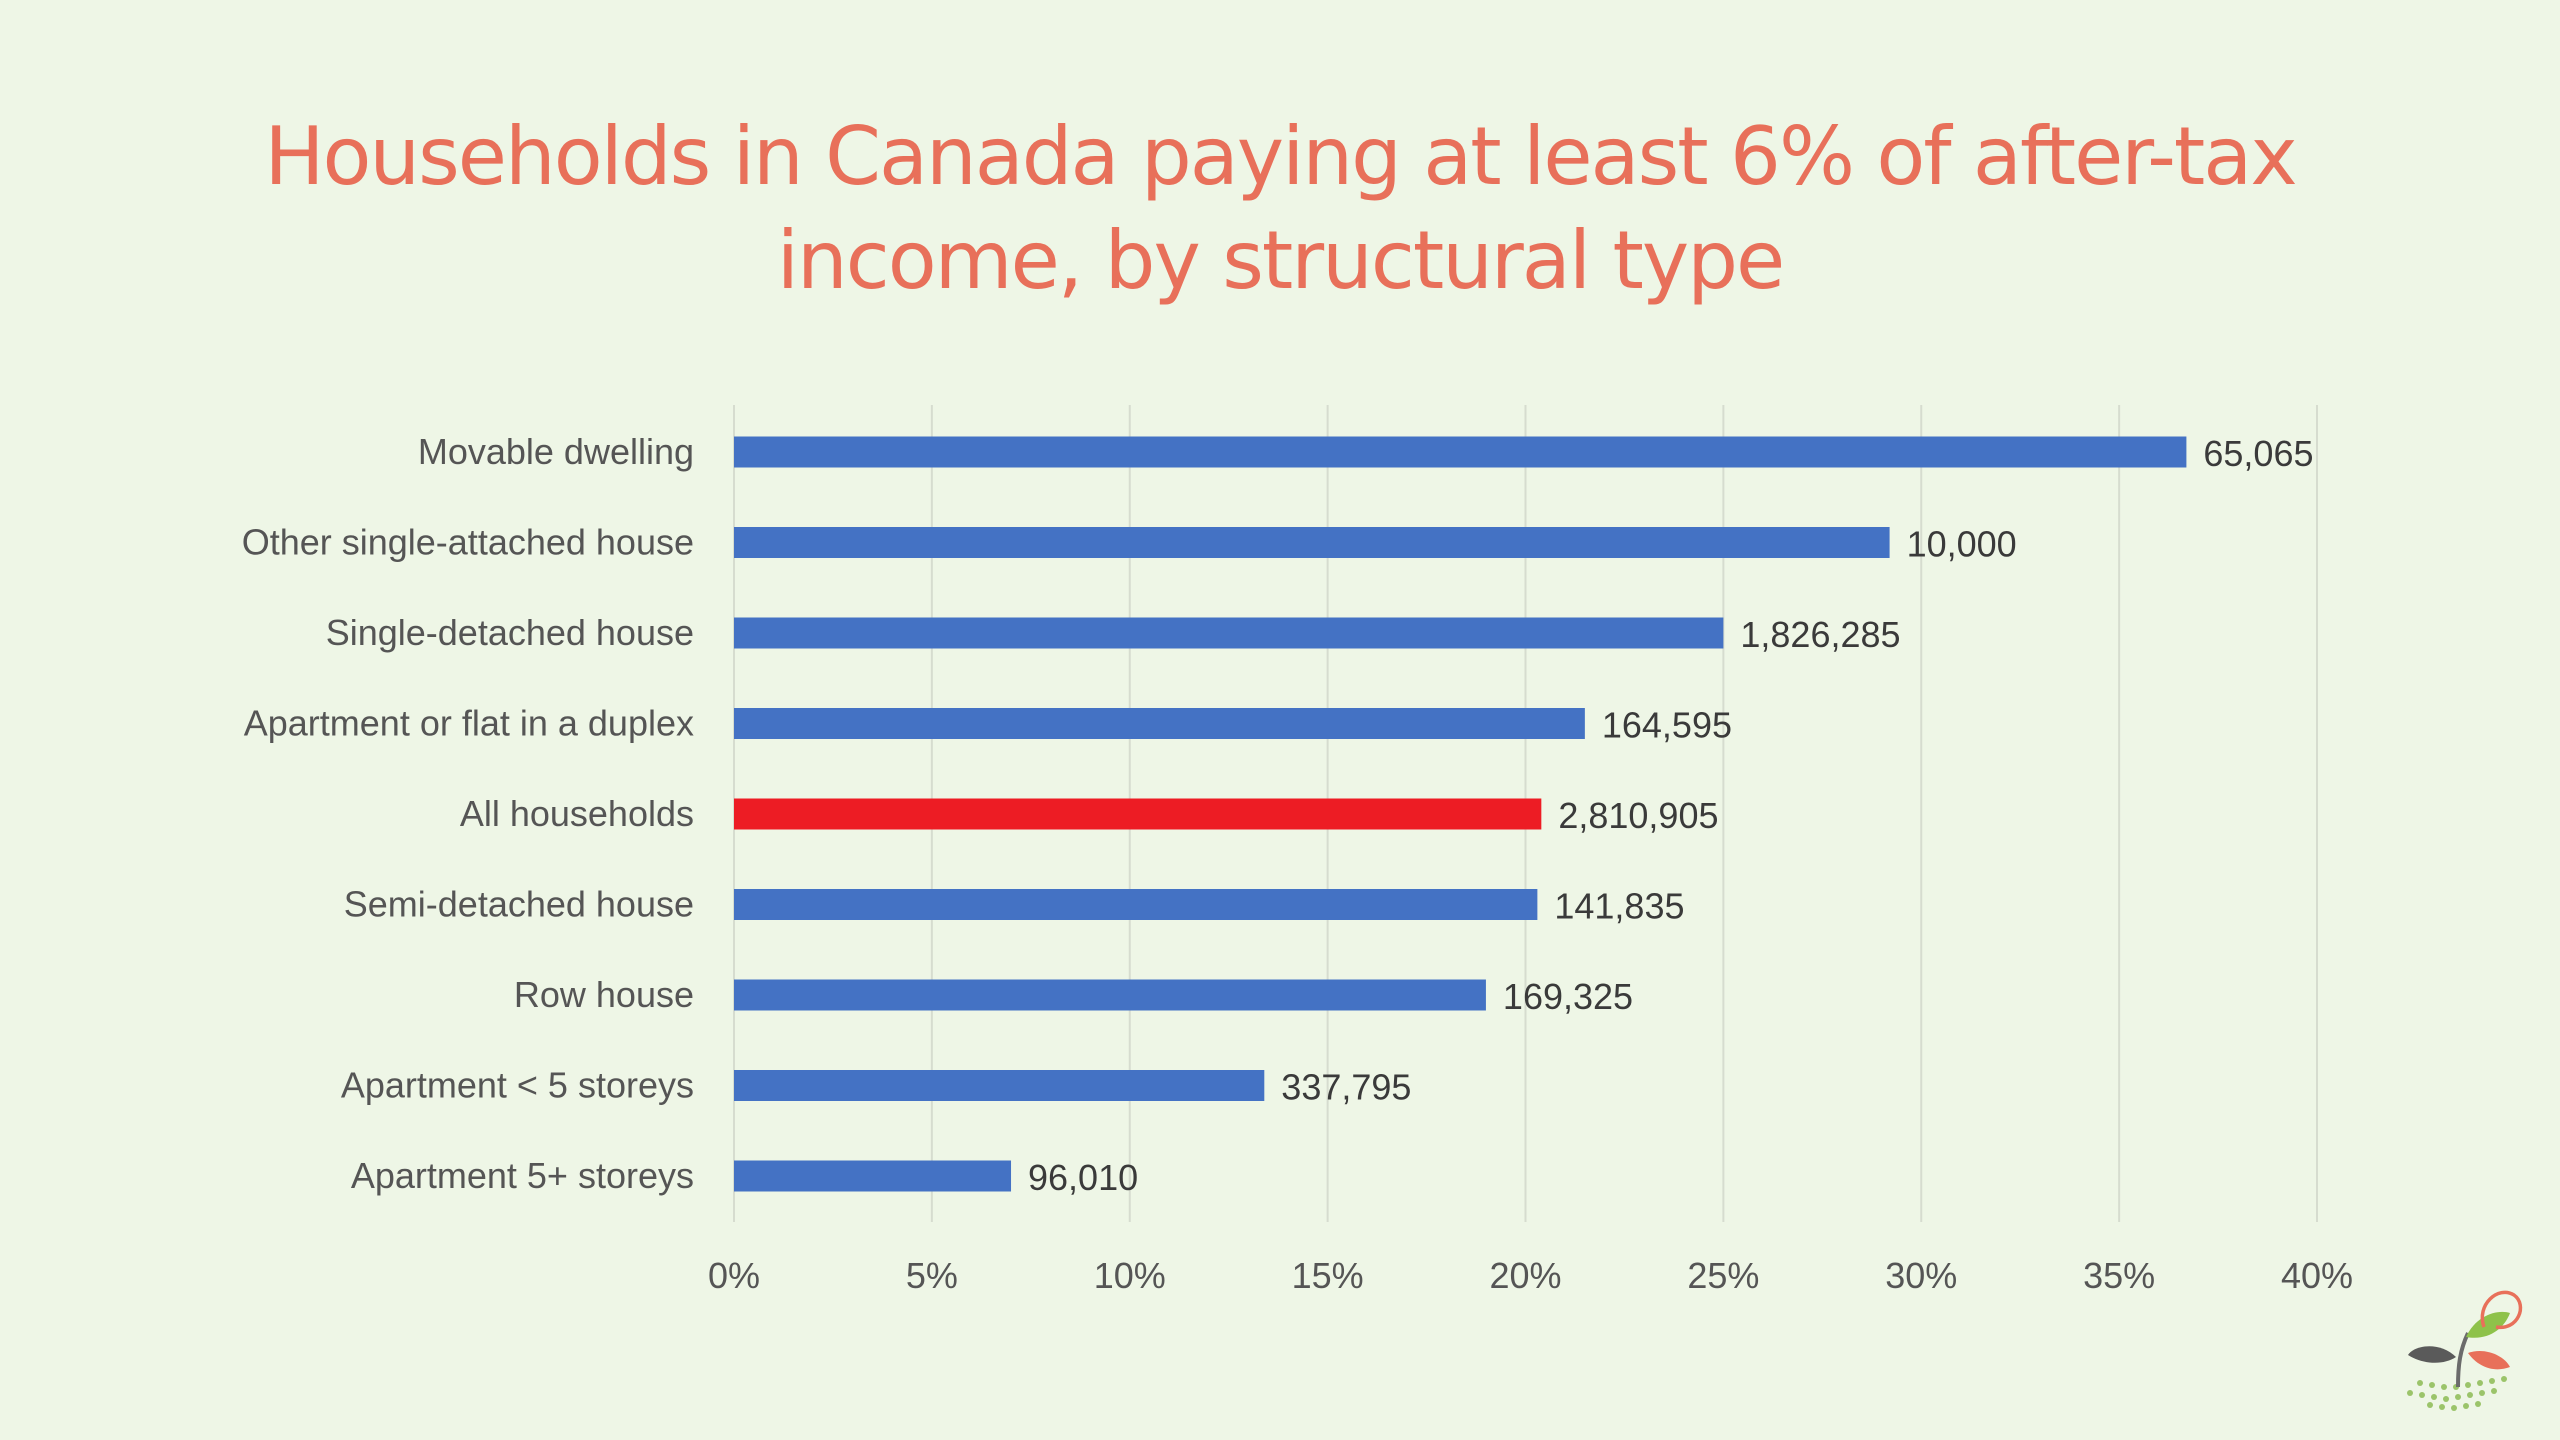 The image size is (2560, 1440). I want to click on x-axis-ticks: 0% 5% 10% 15% 20% 25% 30% 35% 40%, so click(1530, 1275).